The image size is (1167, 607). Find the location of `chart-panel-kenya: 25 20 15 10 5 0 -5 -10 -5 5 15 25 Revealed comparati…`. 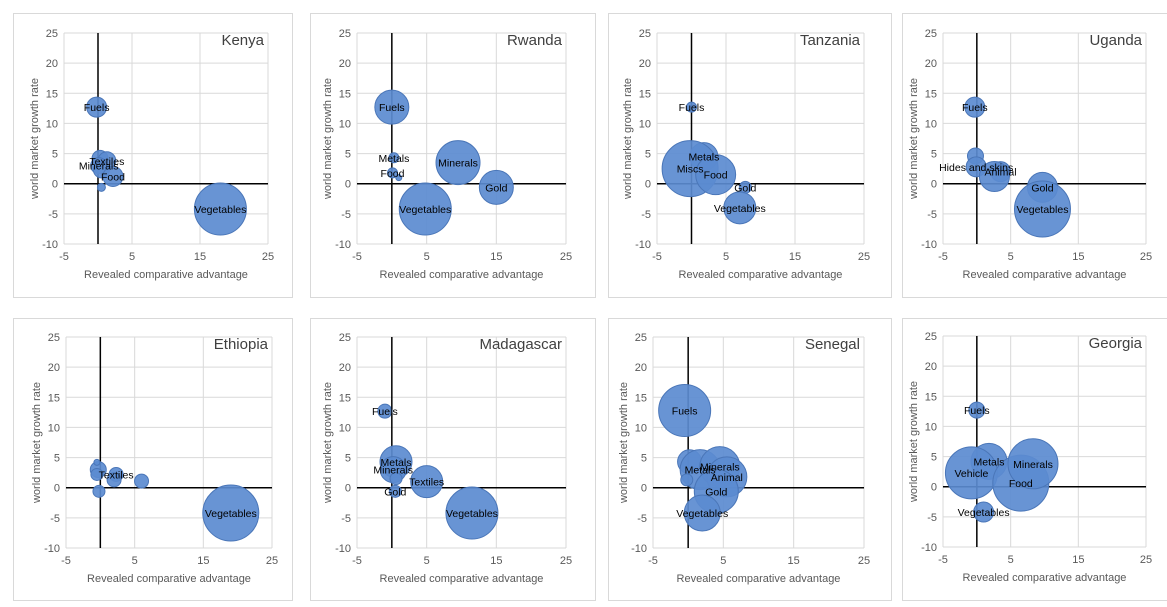

chart-panel-kenya: 25 20 15 10 5 0 -5 -10 -5 5 15 25 Revealed comparati… is located at coordinates (153, 155).